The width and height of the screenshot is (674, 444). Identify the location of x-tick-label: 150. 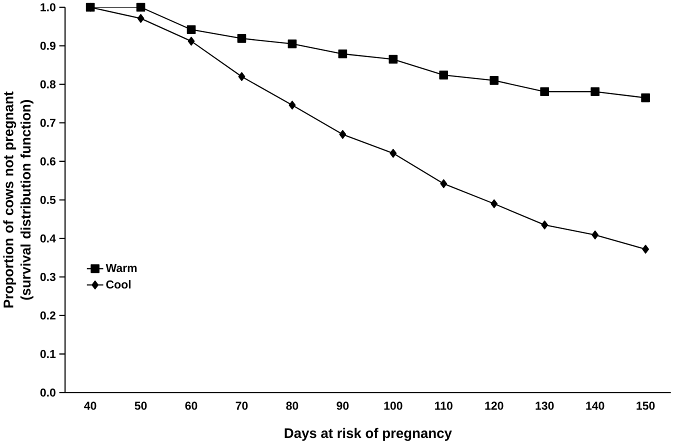
(645, 406).